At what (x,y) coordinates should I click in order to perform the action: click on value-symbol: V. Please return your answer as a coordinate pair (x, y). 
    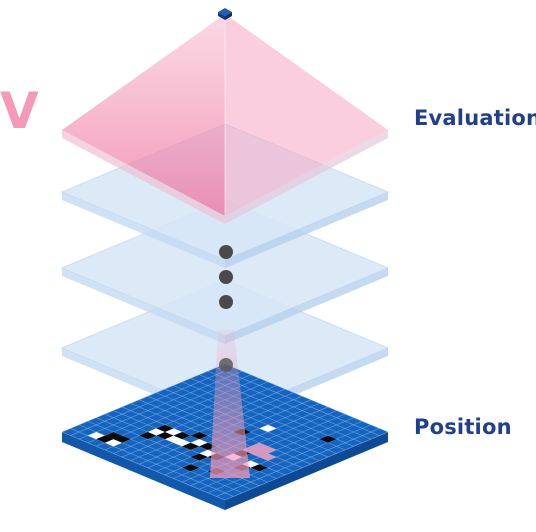
    Looking at the image, I should click on (19, 111).